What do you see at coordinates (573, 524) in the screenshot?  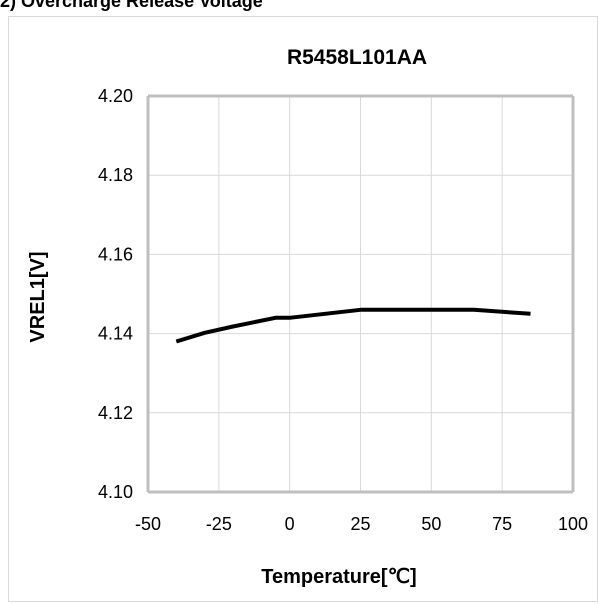 I see `x-tick-label: 100` at bounding box center [573, 524].